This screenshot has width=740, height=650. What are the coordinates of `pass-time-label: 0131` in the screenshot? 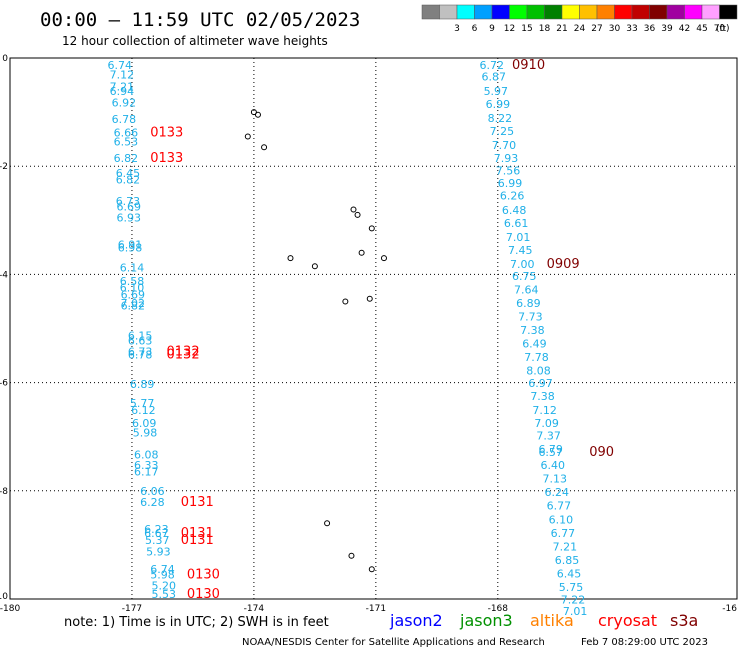 It's located at (197, 540).